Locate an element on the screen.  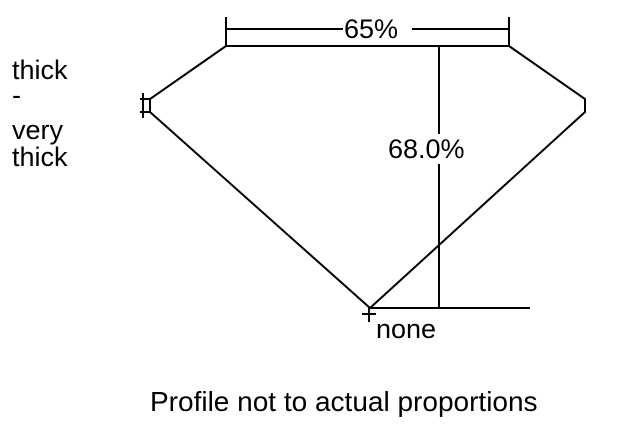
girdle-label-2: - is located at coordinates (16, 95).